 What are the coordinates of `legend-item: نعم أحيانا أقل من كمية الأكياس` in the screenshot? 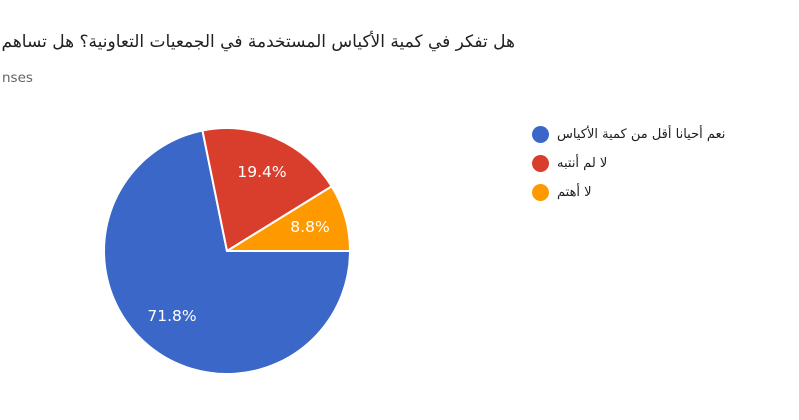 It's located at (628, 134).